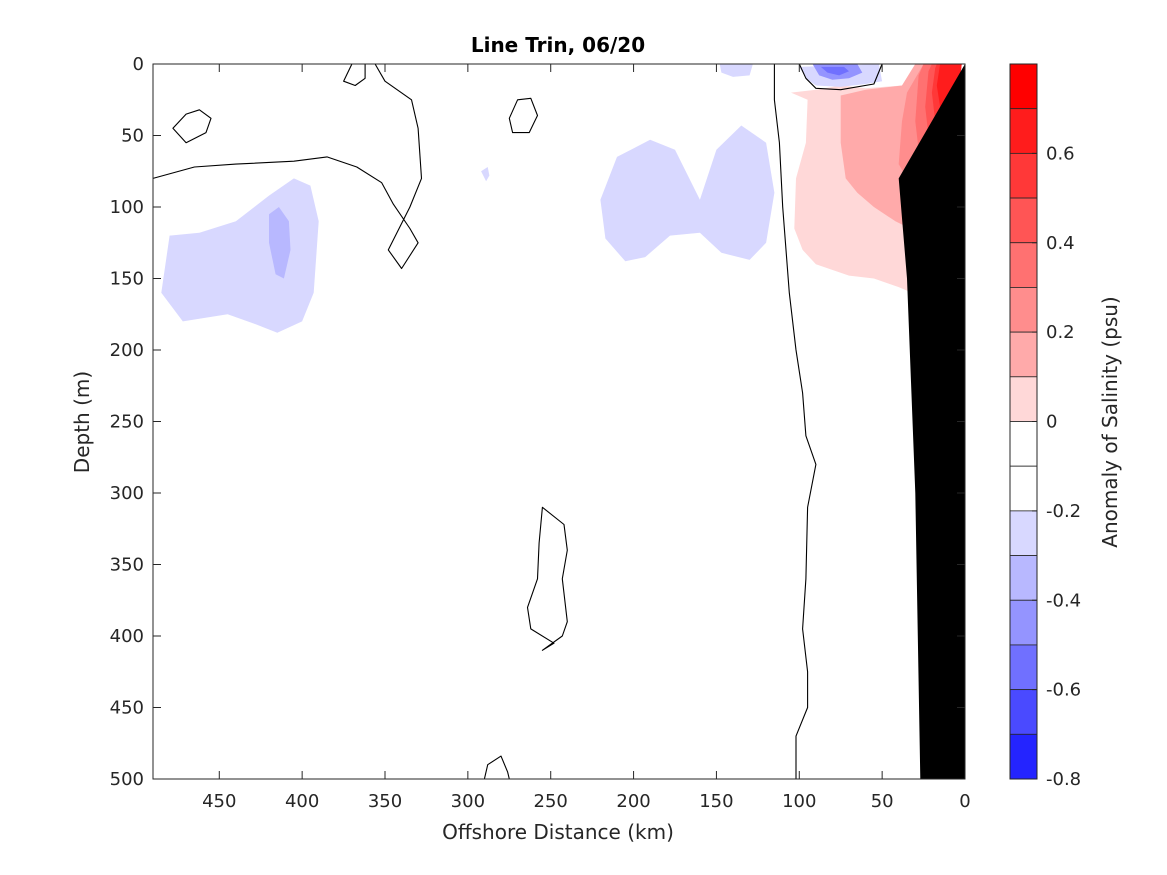 The image size is (1167, 875). What do you see at coordinates (82, 422) in the screenshot?
I see `y-axis-label: Depth (m)` at bounding box center [82, 422].